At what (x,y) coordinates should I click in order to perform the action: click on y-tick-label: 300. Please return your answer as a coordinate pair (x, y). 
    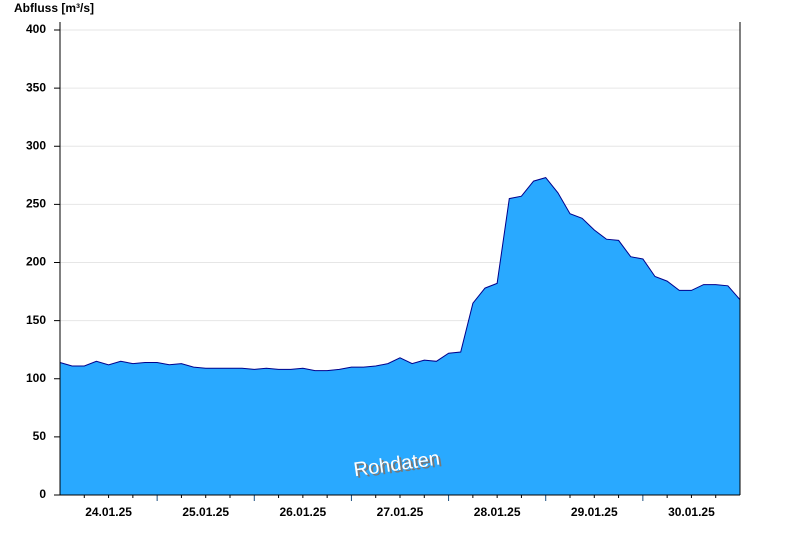
    Looking at the image, I should click on (36, 145).